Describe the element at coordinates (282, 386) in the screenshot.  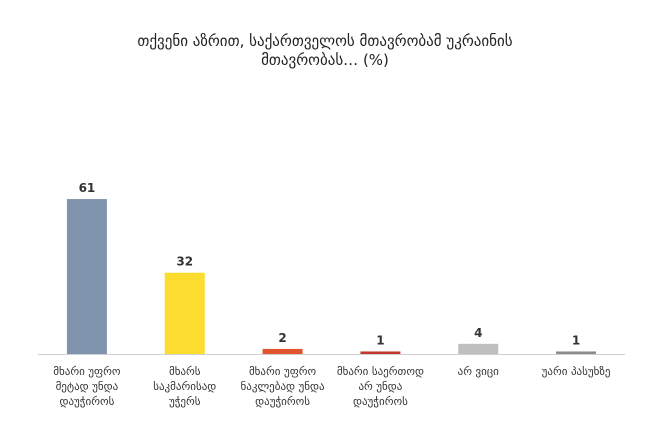
I see `x-tick-label: მხარი უფრო ნაკლებად უნდა დაუჭიროს` at that location.